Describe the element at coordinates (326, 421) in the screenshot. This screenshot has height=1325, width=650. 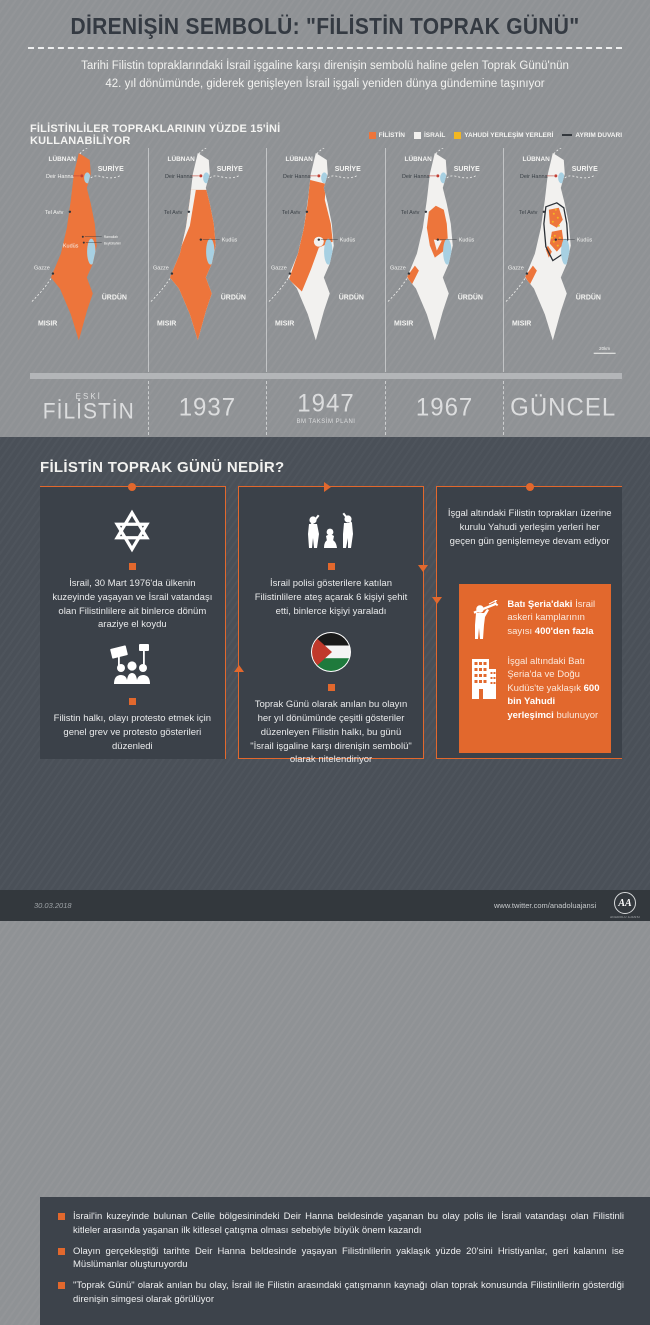
I see `timeline-sub-label: BM TAKSİM PLANI` at that location.